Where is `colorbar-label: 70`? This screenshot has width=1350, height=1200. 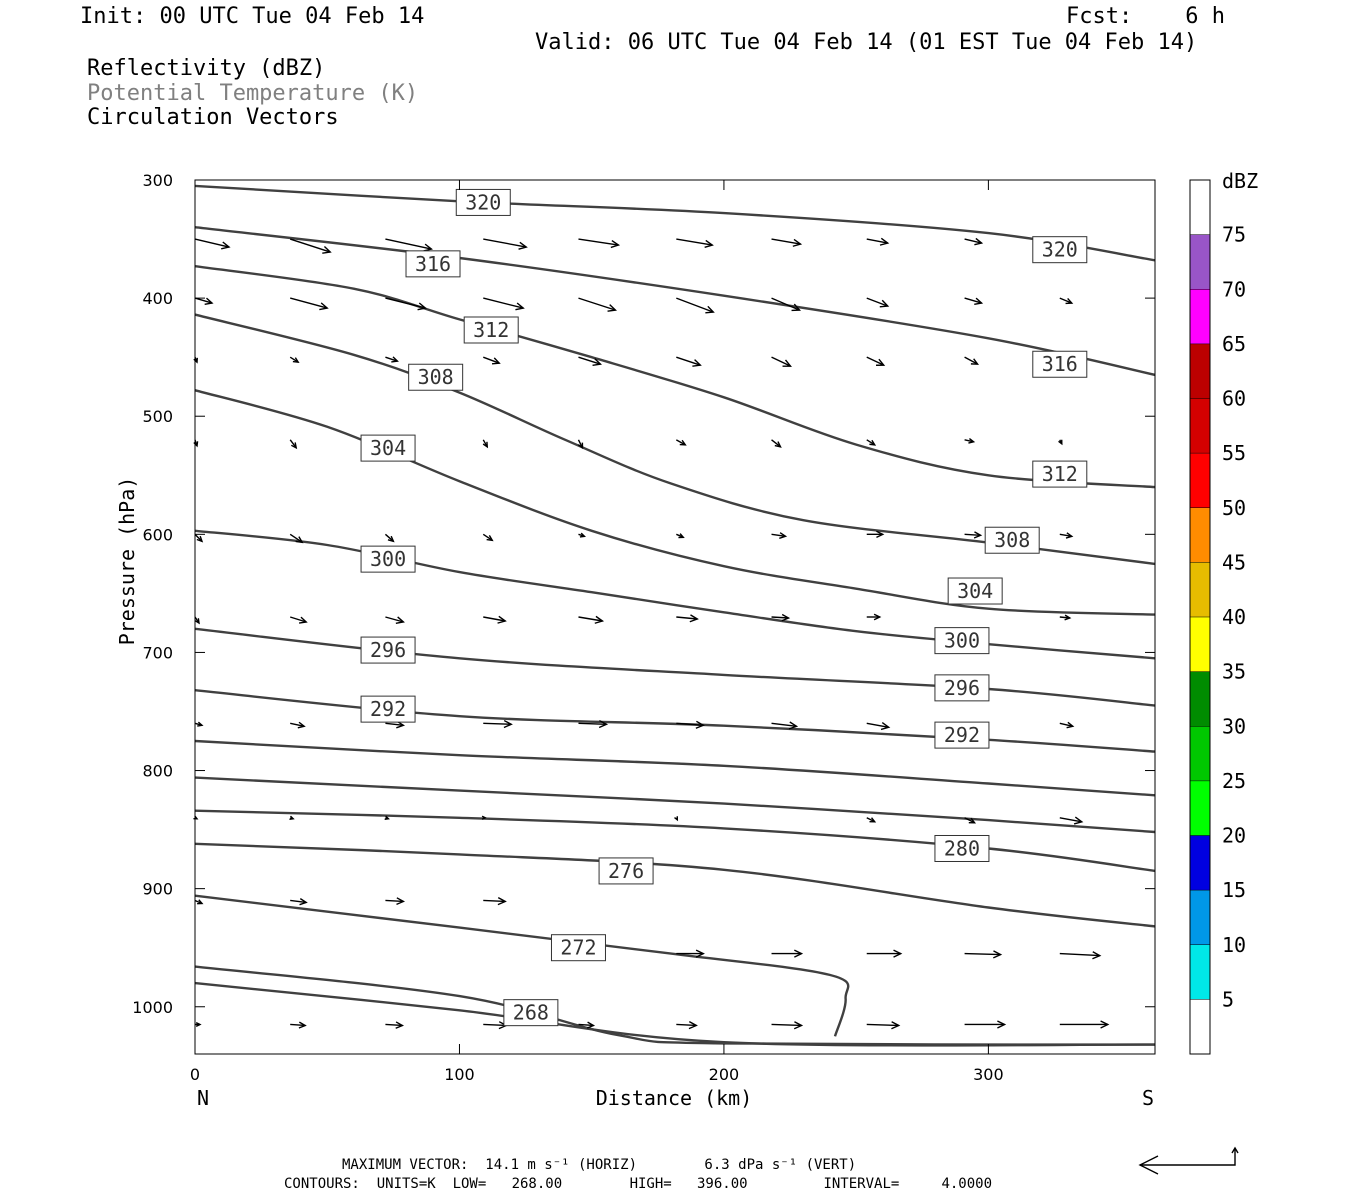
colorbar-label: 70 is located at coordinates (1234, 289).